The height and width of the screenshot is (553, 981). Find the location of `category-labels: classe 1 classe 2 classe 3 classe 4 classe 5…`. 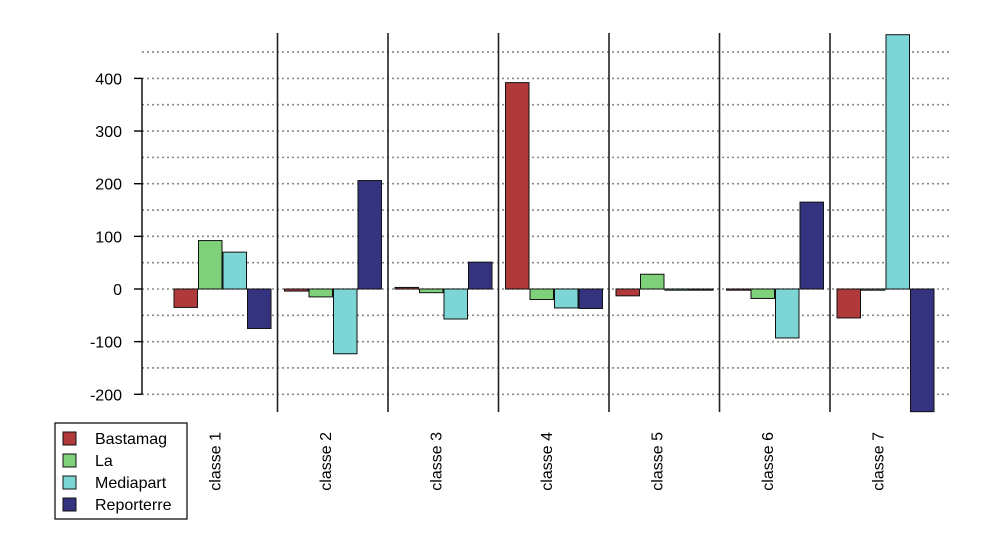

category-labels: classe 1 classe 2 classe 3 classe 4 classe 5… is located at coordinates (547, 461).